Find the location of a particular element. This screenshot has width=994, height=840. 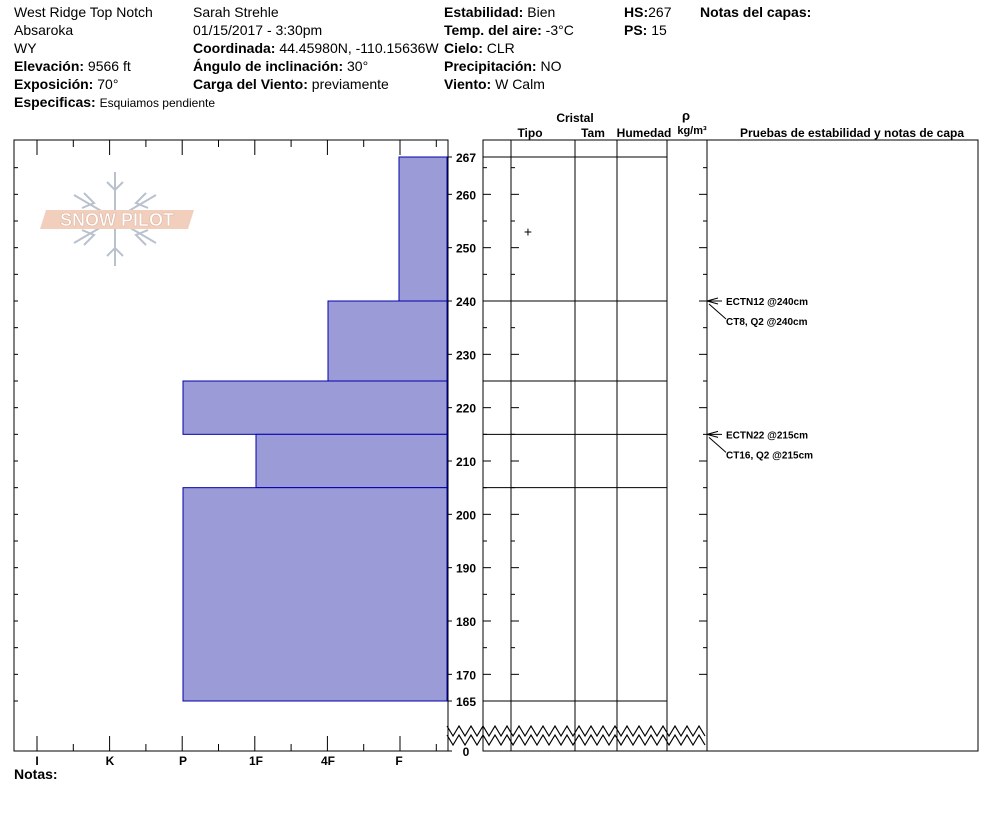

header-rho: ρ is located at coordinates (686, 115).